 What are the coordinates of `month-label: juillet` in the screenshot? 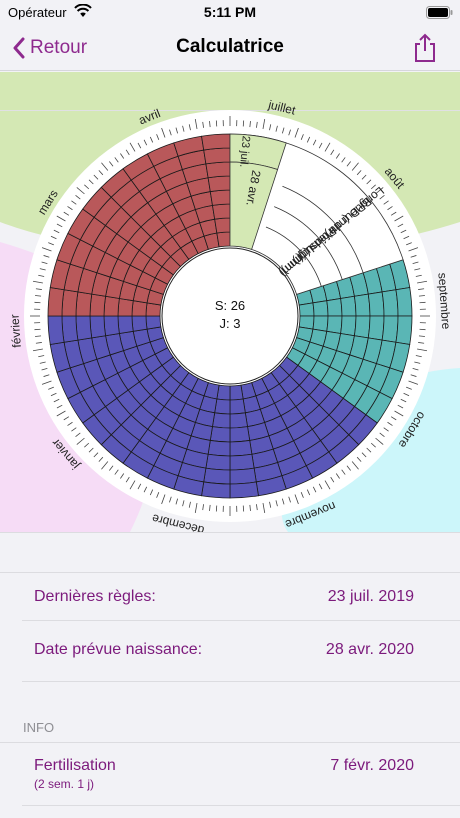 It's located at (282, 107).